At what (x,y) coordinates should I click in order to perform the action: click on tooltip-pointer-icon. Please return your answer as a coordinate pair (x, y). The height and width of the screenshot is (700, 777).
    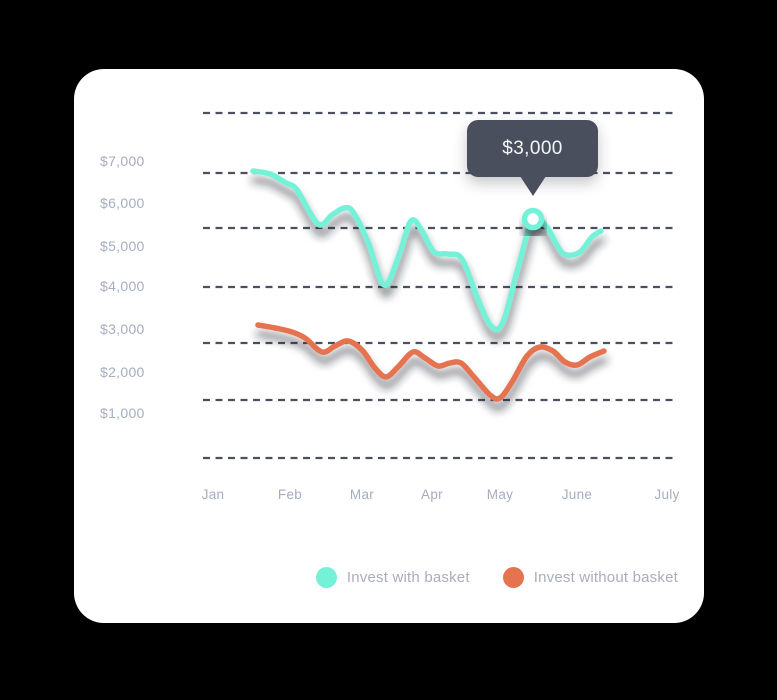
    Looking at the image, I should click on (532, 186).